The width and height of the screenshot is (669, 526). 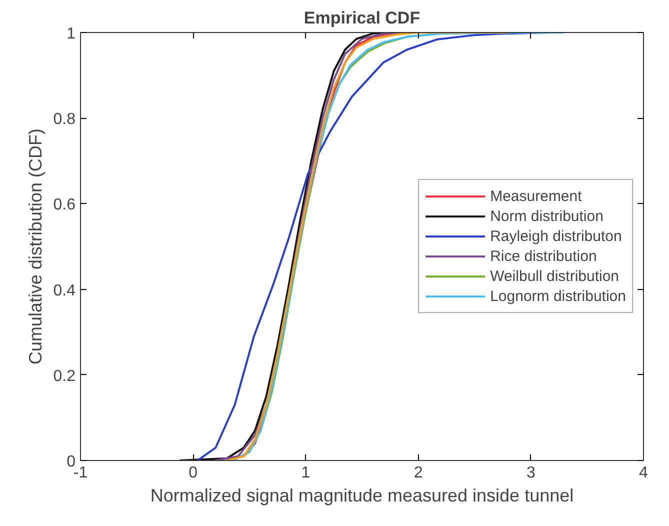 What do you see at coordinates (418, 473) in the screenshot?
I see `x-tick-label: 2` at bounding box center [418, 473].